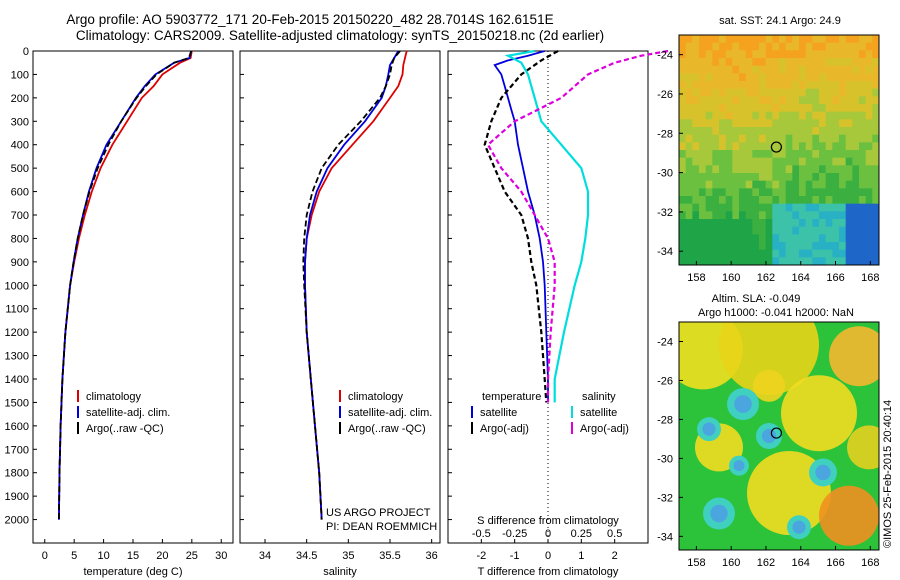 The image size is (900, 580). What do you see at coordinates (548, 534) in the screenshot?
I see `top-tick-label: 0` at bounding box center [548, 534].